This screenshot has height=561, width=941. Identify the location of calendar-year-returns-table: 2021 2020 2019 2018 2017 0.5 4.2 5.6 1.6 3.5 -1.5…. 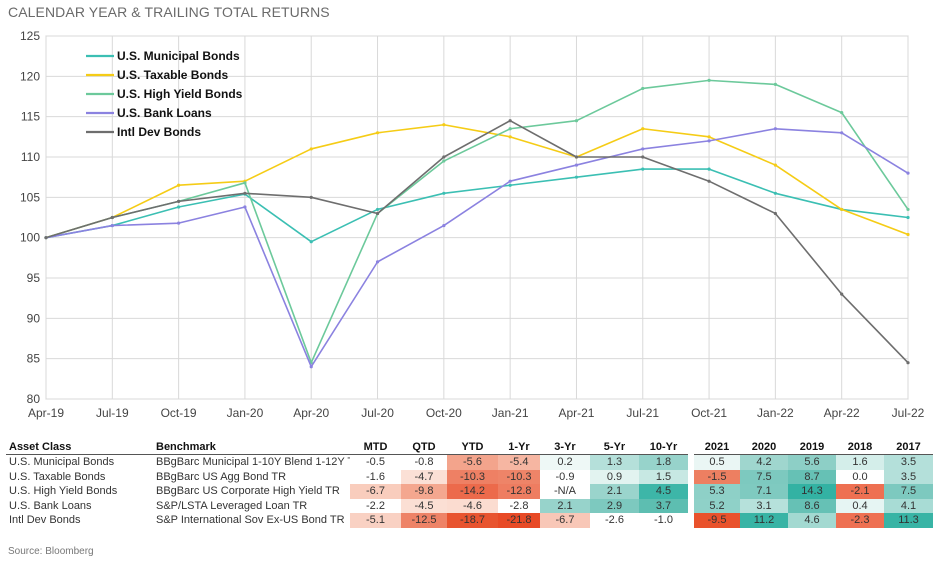
(813, 484).